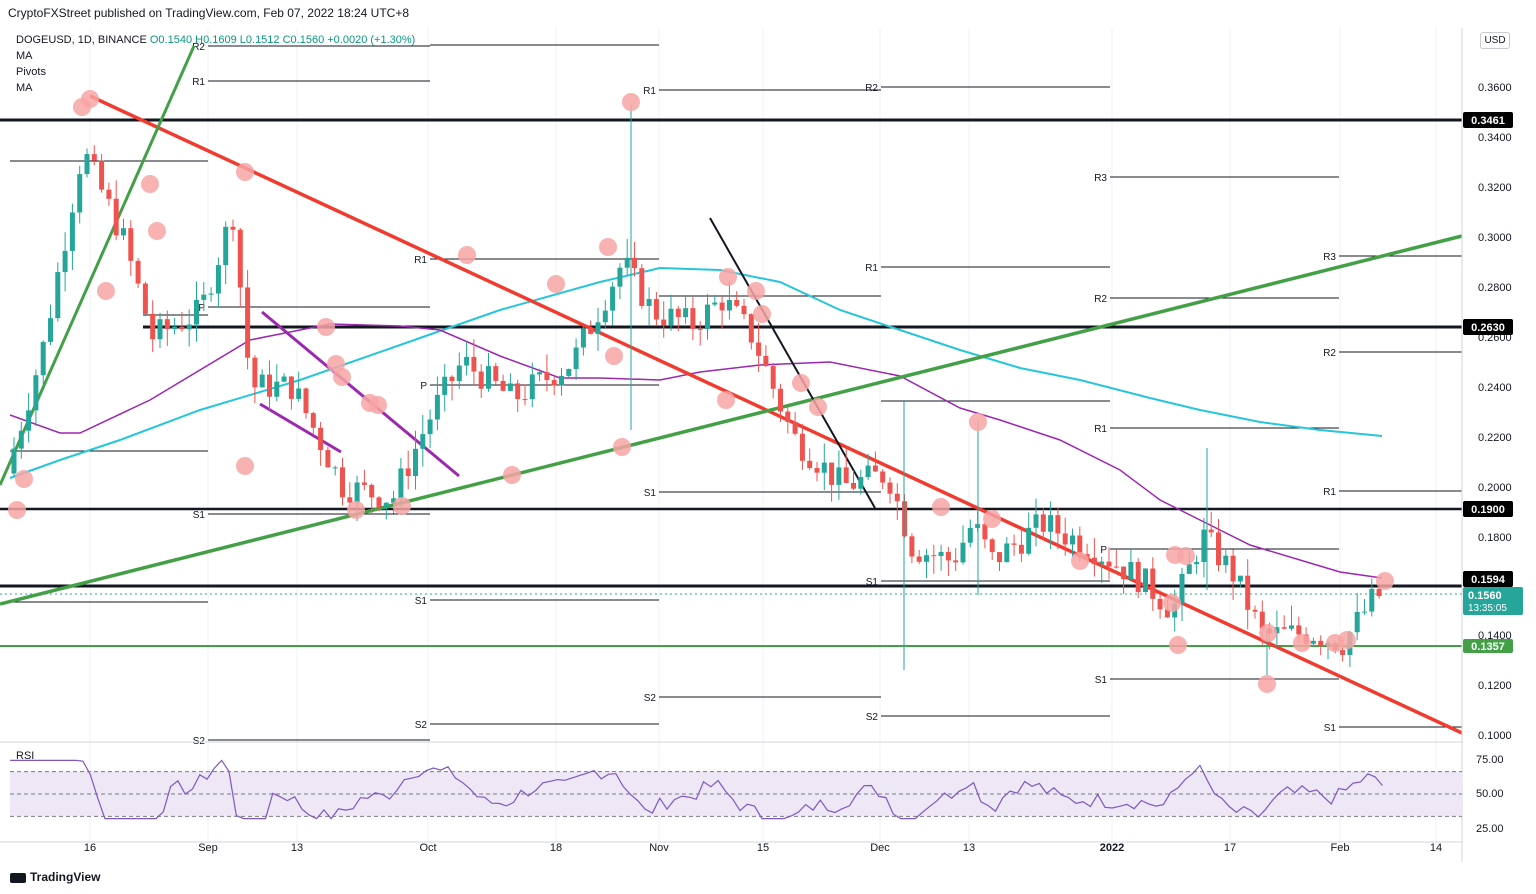  I want to click on legend-indicator-ma-2: MA, so click(24, 88).